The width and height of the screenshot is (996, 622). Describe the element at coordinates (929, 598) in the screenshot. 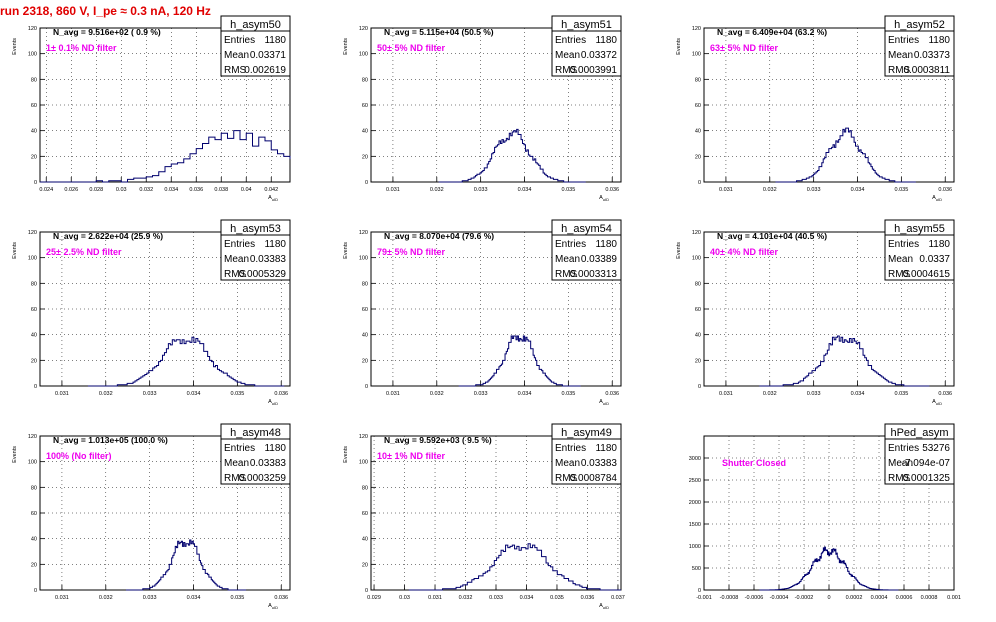

I see `x-tick-label: 0.0008` at that location.